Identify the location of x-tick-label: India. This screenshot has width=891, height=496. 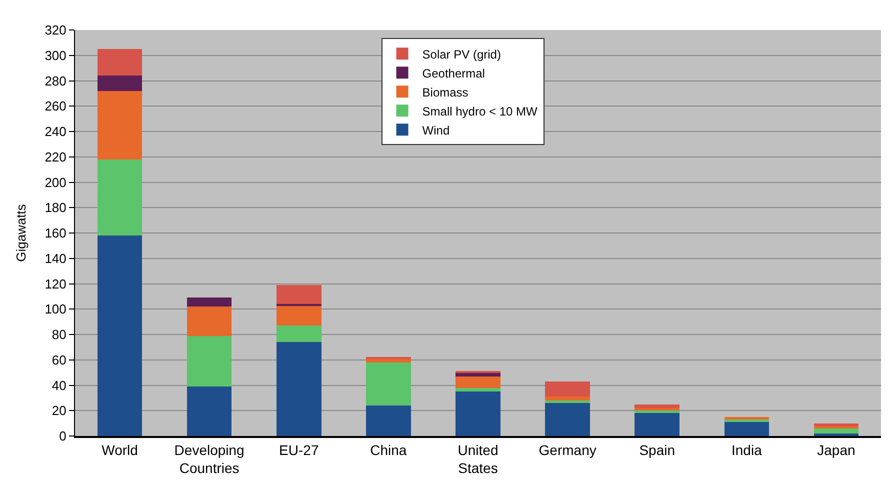
(746, 450).